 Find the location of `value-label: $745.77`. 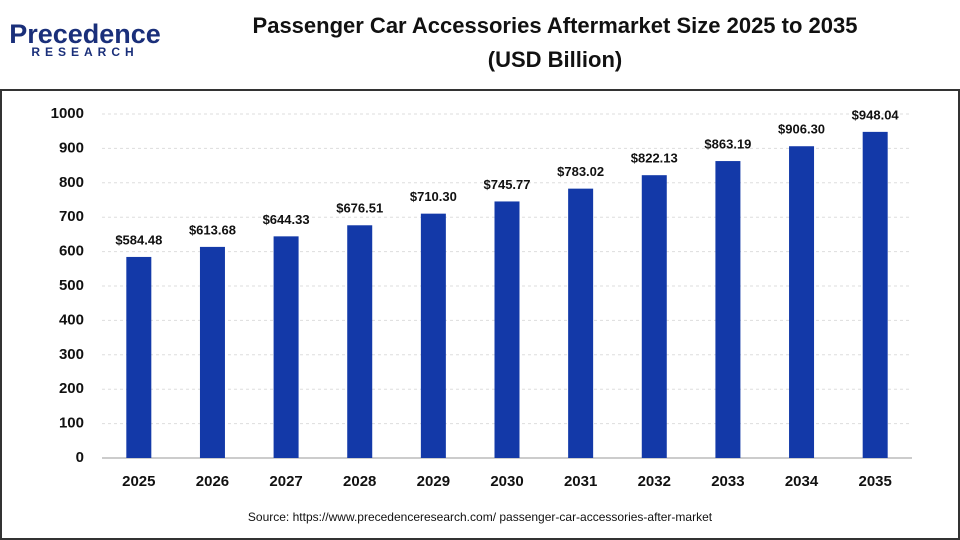

value-label: $745.77 is located at coordinates (507, 184).